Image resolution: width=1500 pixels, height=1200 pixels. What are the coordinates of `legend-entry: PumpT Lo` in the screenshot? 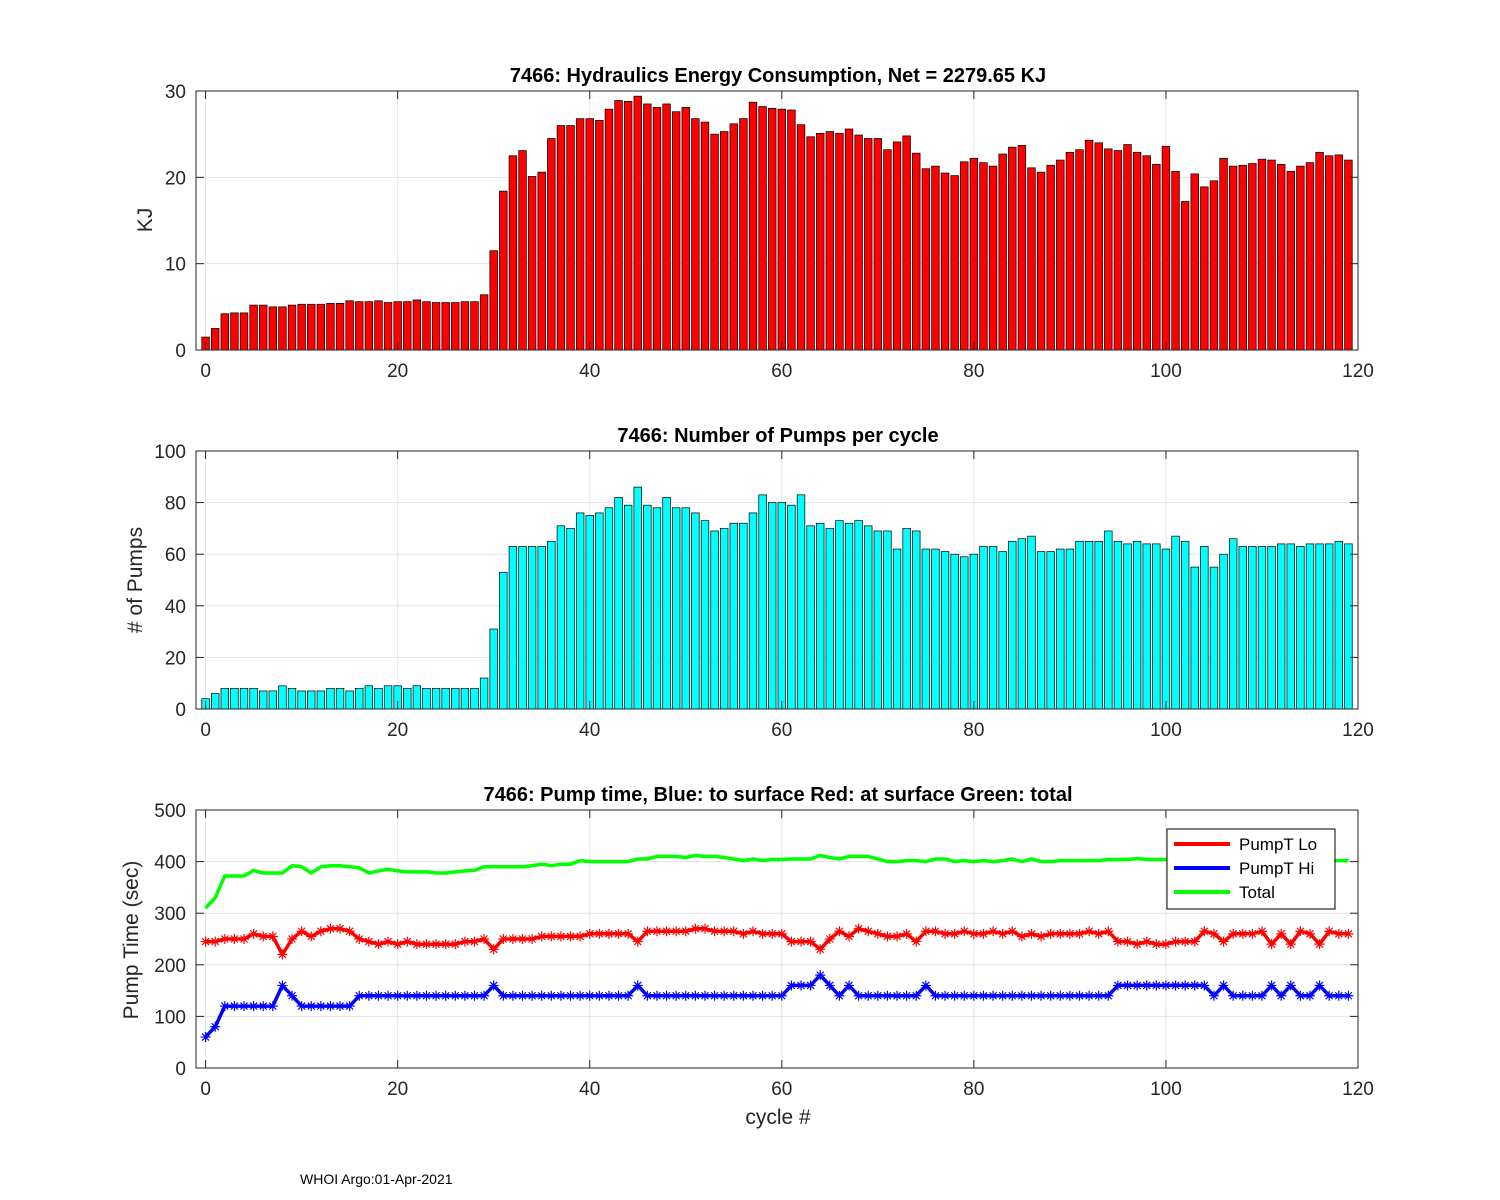 It's located at (1278, 844).